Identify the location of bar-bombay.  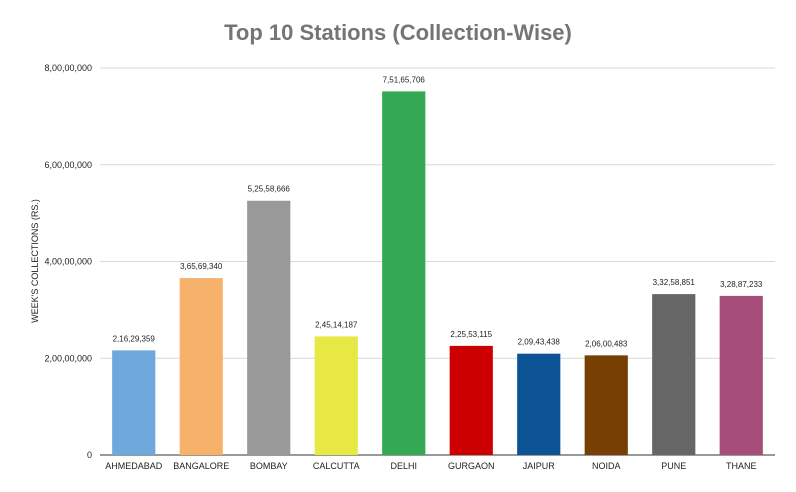
(269, 327).